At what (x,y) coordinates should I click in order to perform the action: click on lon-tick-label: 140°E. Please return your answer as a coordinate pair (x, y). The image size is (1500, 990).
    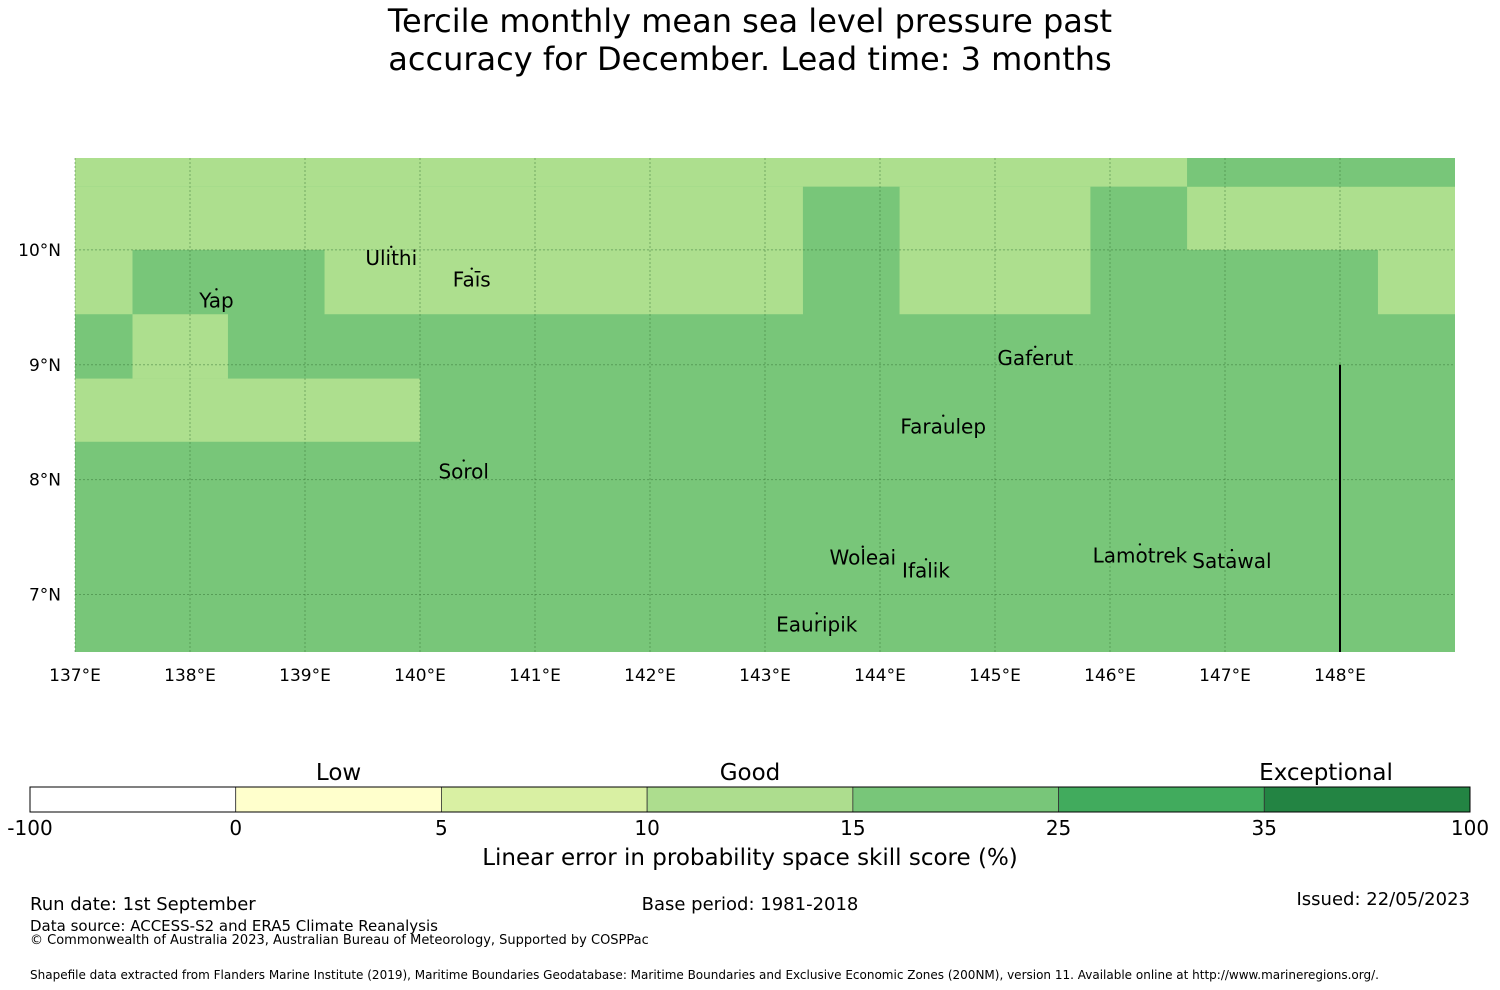
    Looking at the image, I should click on (420, 676).